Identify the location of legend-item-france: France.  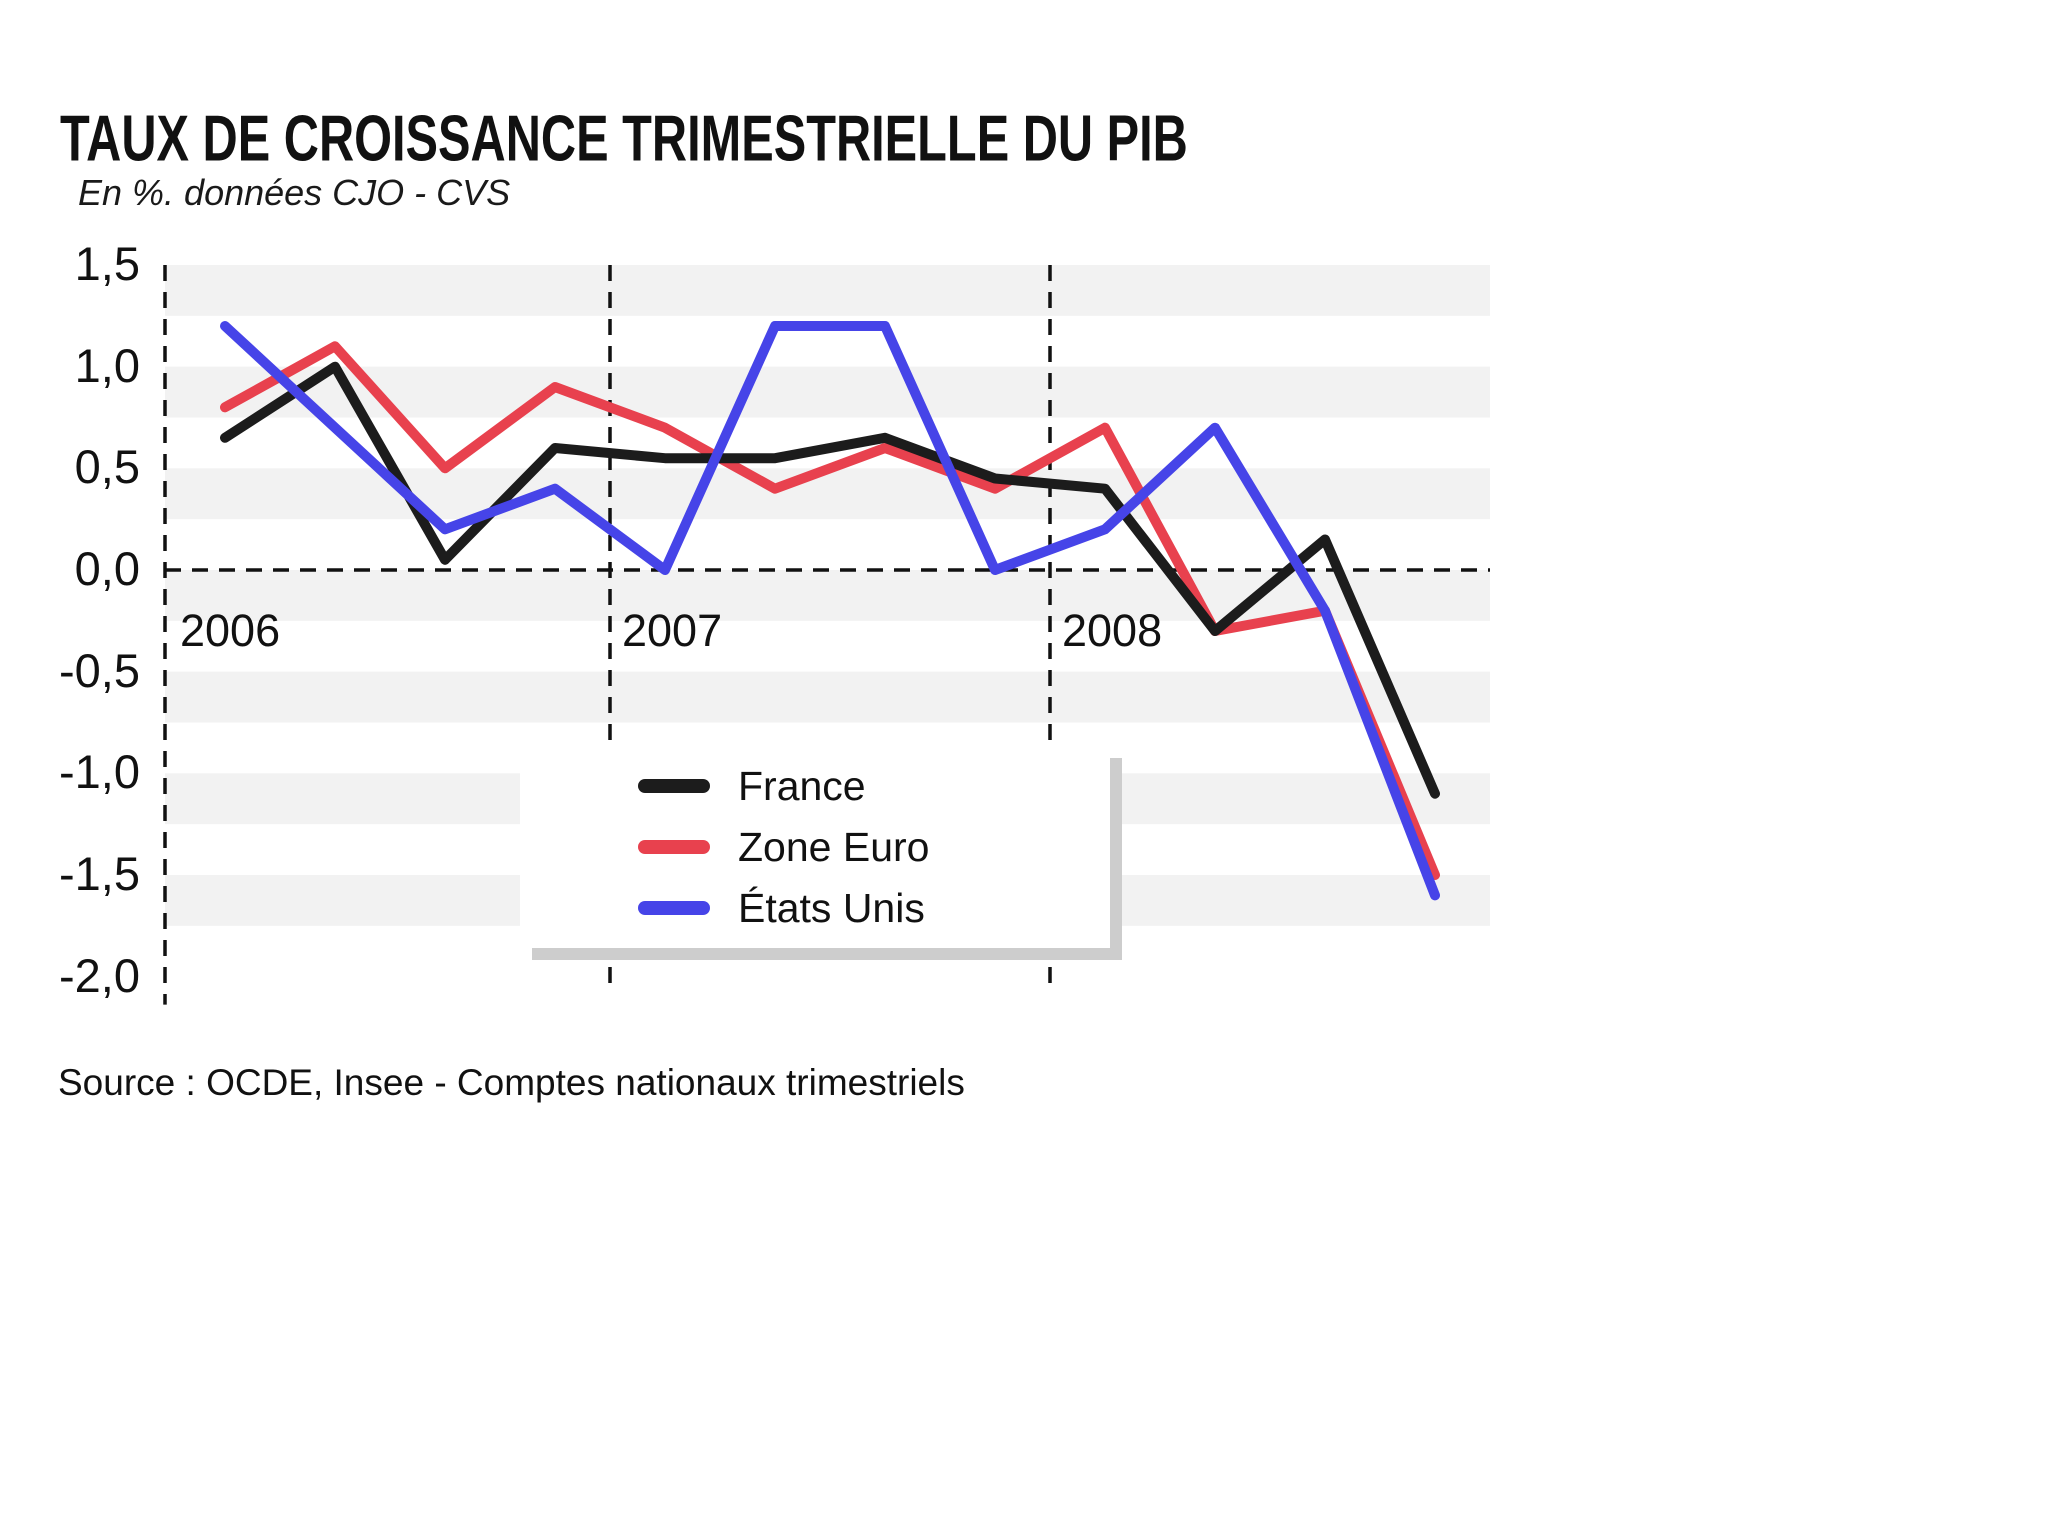
(874, 786).